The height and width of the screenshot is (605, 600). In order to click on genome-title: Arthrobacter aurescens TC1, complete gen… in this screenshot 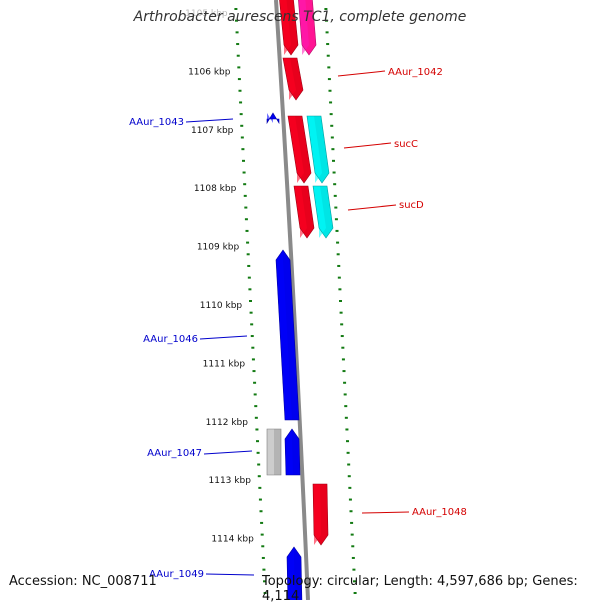, I will do `click(300, 17)`.